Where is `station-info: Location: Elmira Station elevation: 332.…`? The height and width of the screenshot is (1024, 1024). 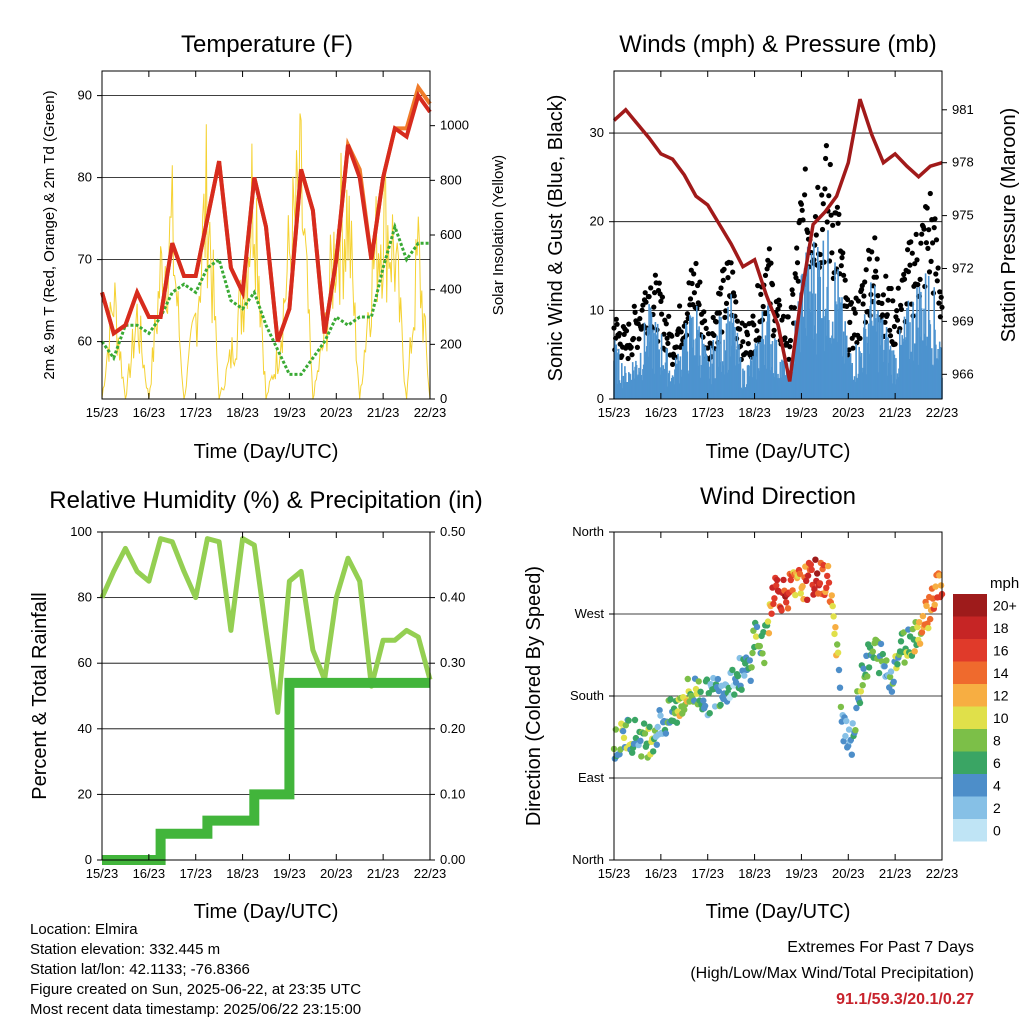
station-info: Location: Elmira Station elevation: 332.… is located at coordinates (195, 970).